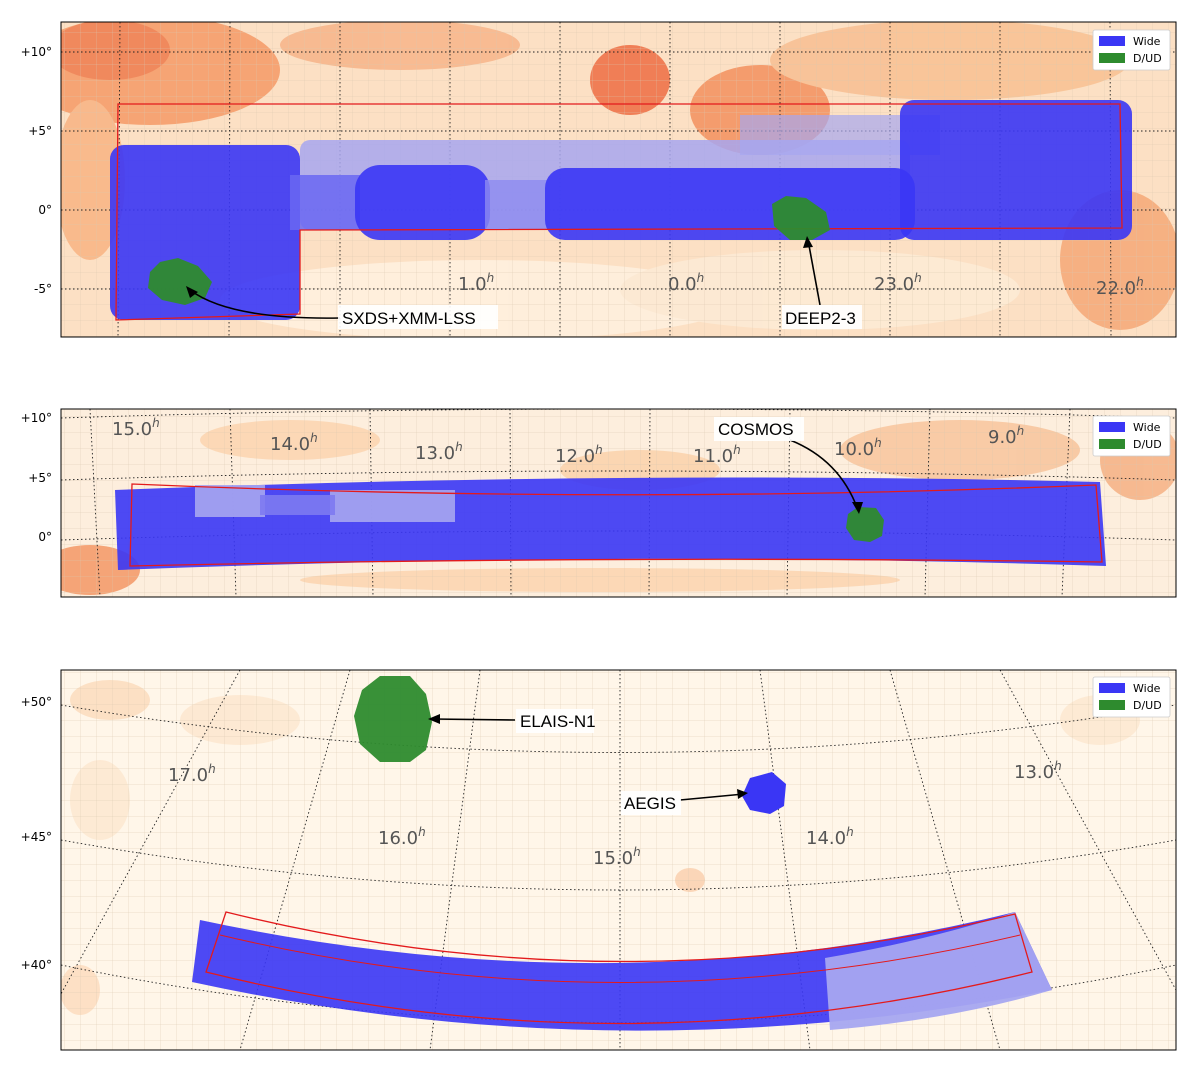  I want to click on dec-tick-labels-top: +10° +5° 0° -5°, so click(36, 170).